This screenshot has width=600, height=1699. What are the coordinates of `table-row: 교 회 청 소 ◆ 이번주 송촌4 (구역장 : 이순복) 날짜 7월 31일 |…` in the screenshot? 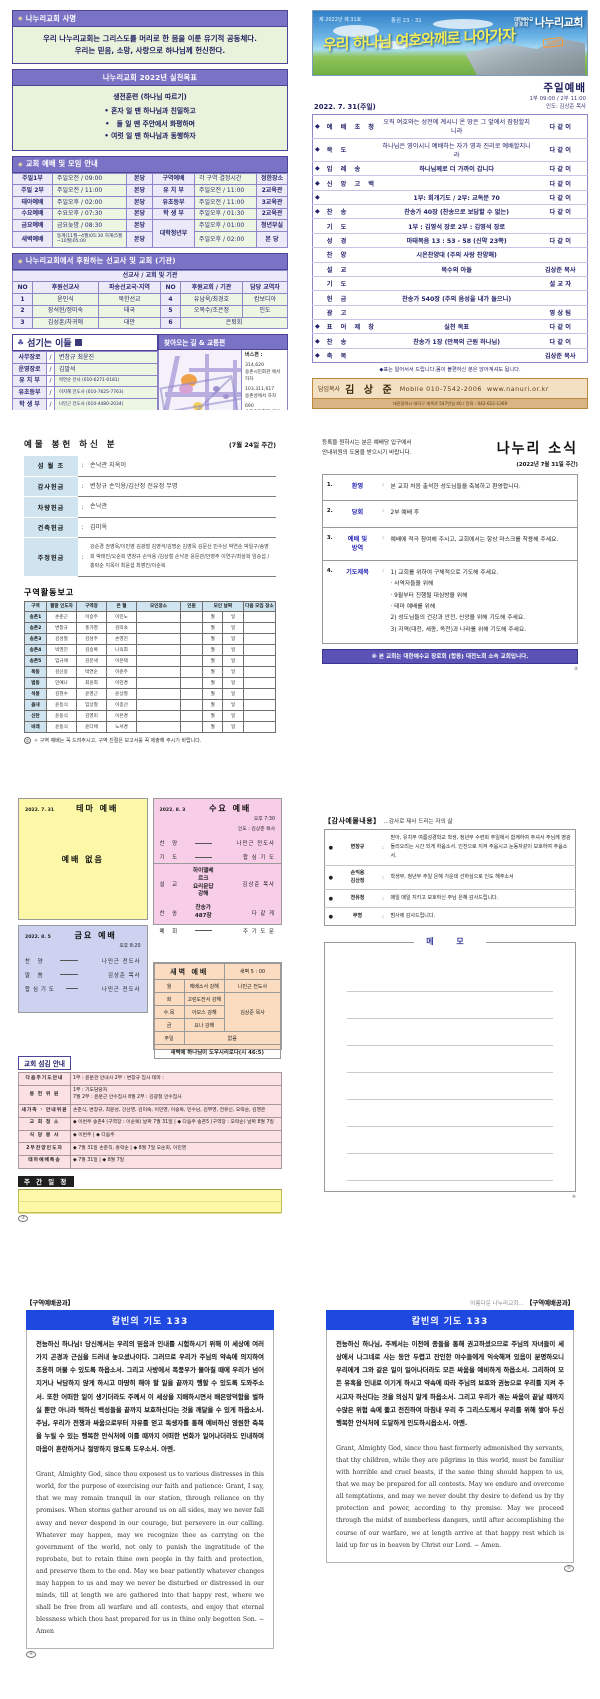 It's located at (150, 1123).